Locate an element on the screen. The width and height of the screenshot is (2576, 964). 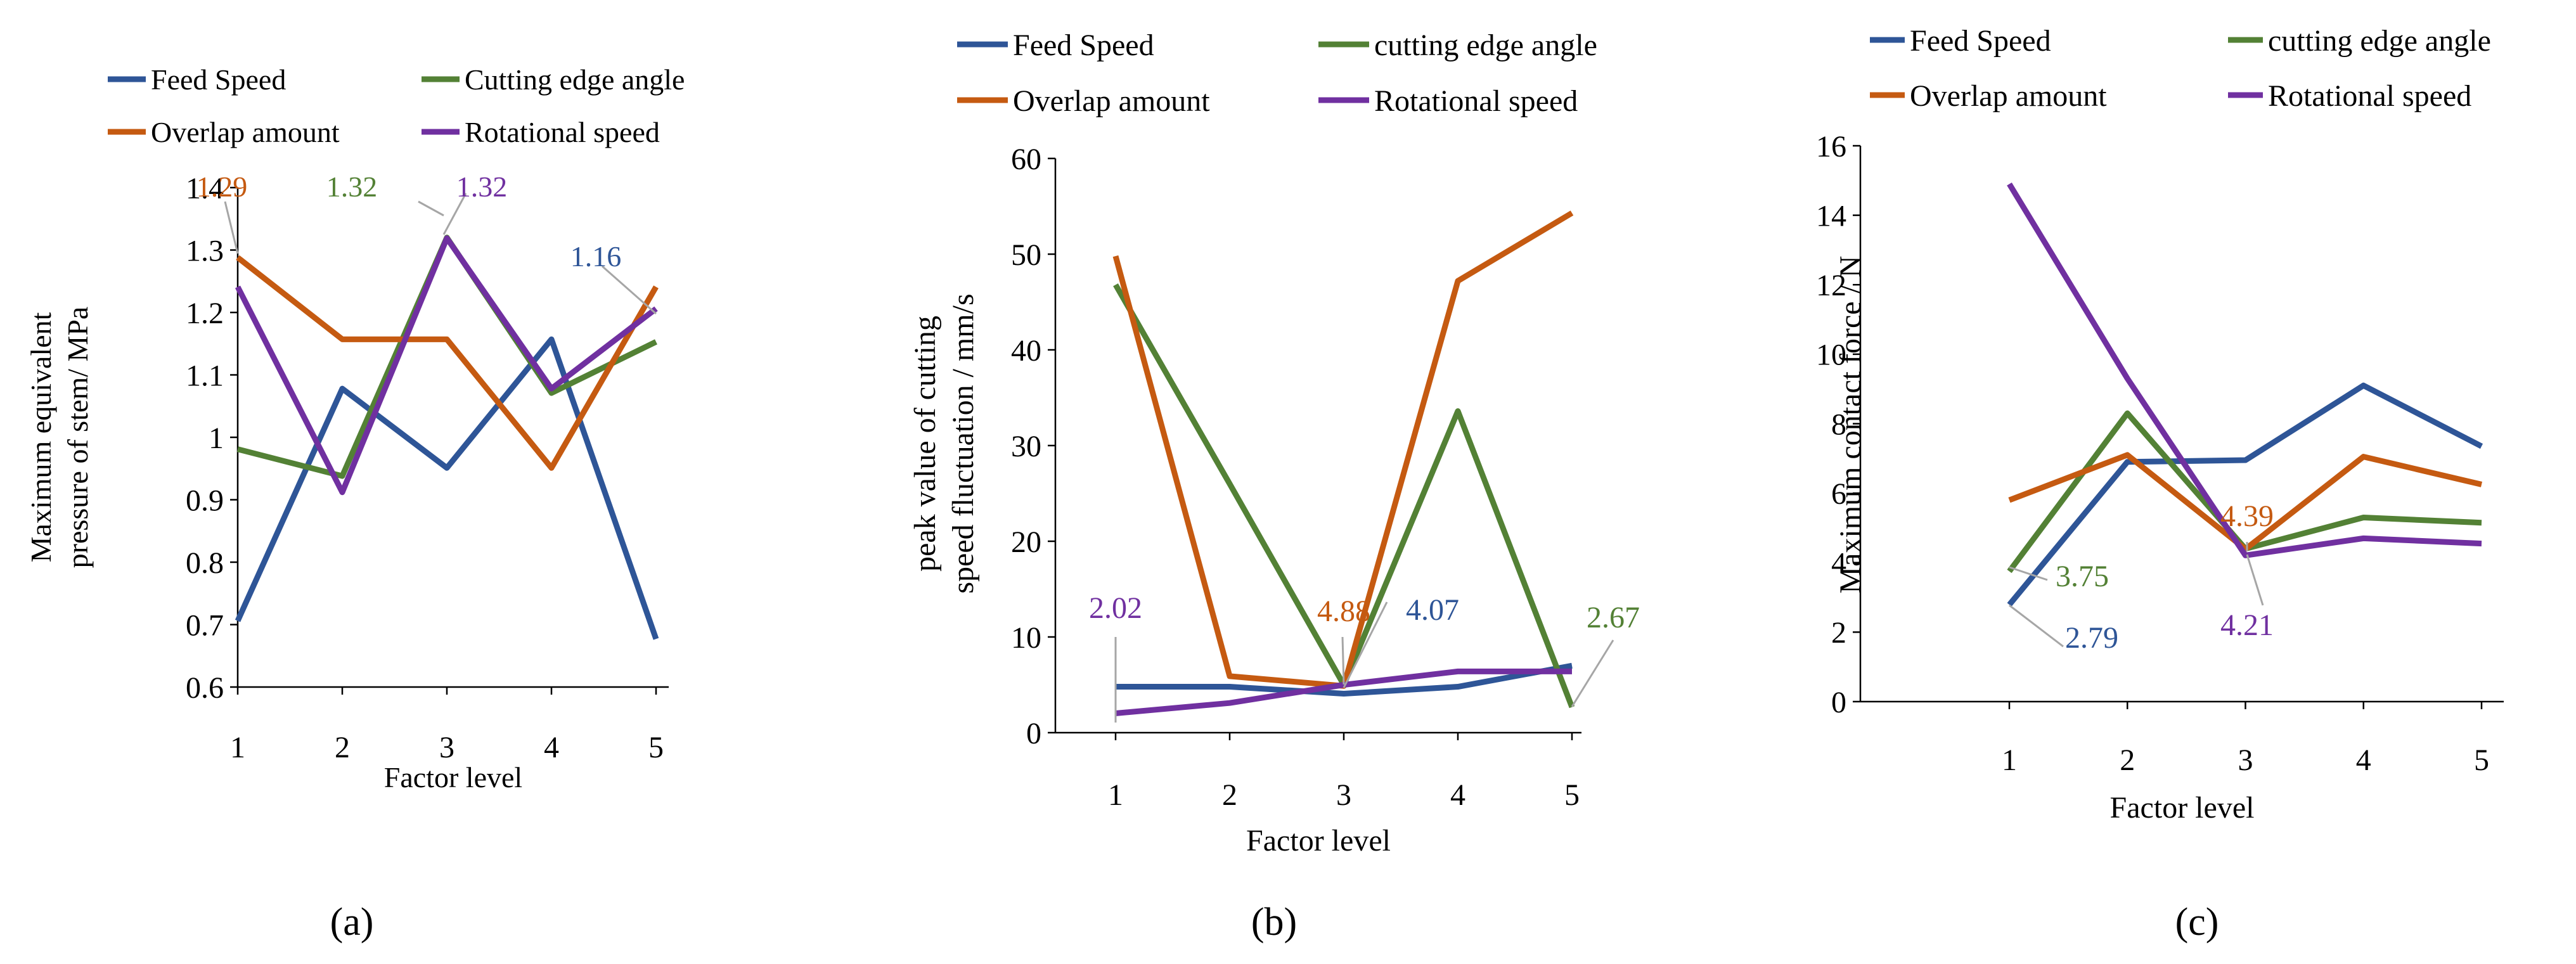
y-axis-title-line: pressure of stem/ MPa is located at coordinates (77, 438).